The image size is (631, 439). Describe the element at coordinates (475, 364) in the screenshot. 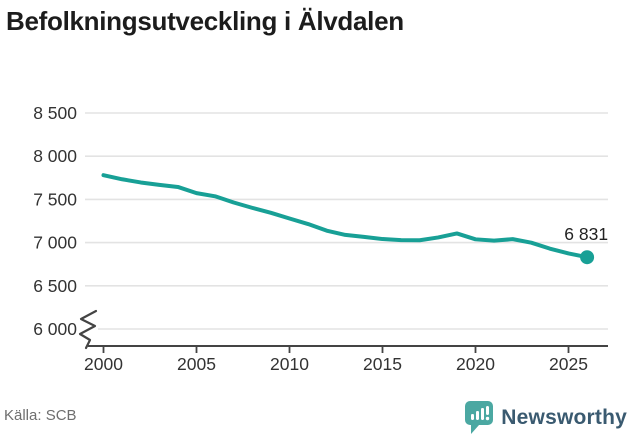

I see `svg-text: 2020` at that location.